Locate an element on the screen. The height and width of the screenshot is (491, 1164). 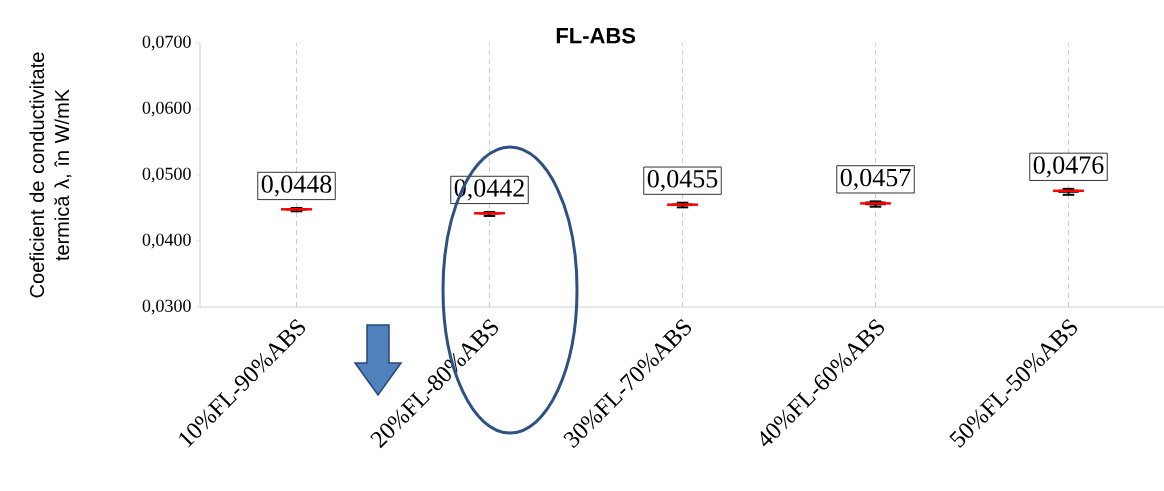
text: 0,0455 is located at coordinates (682, 181).